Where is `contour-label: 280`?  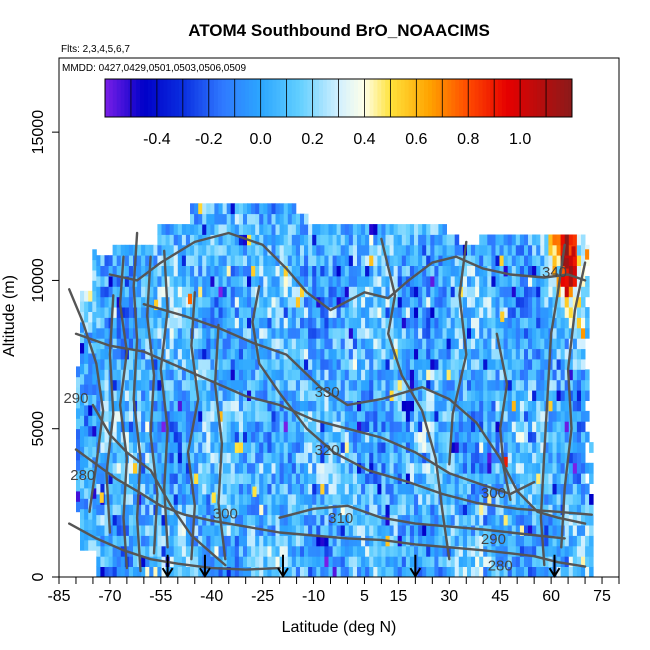 contour-label: 280 is located at coordinates (500, 566).